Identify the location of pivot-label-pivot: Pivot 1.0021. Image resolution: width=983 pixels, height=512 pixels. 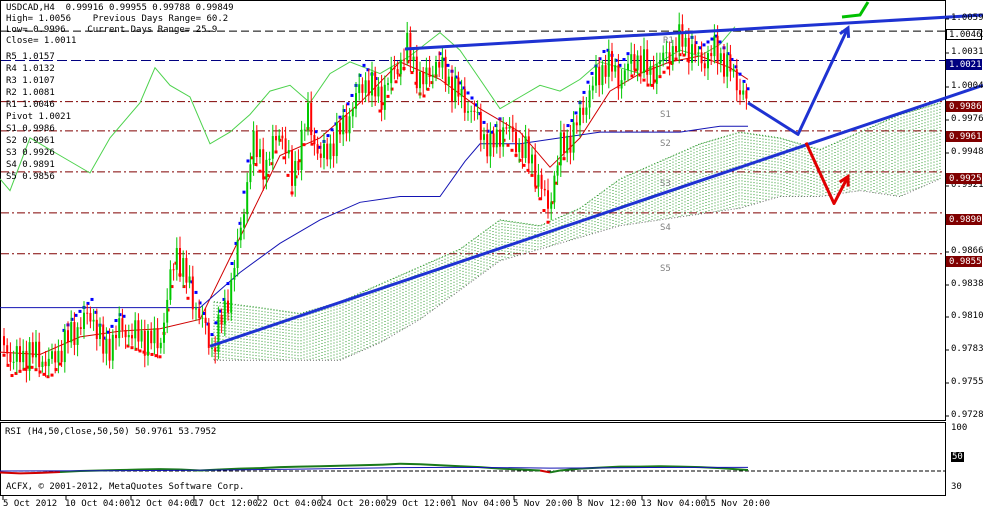
(39, 117).